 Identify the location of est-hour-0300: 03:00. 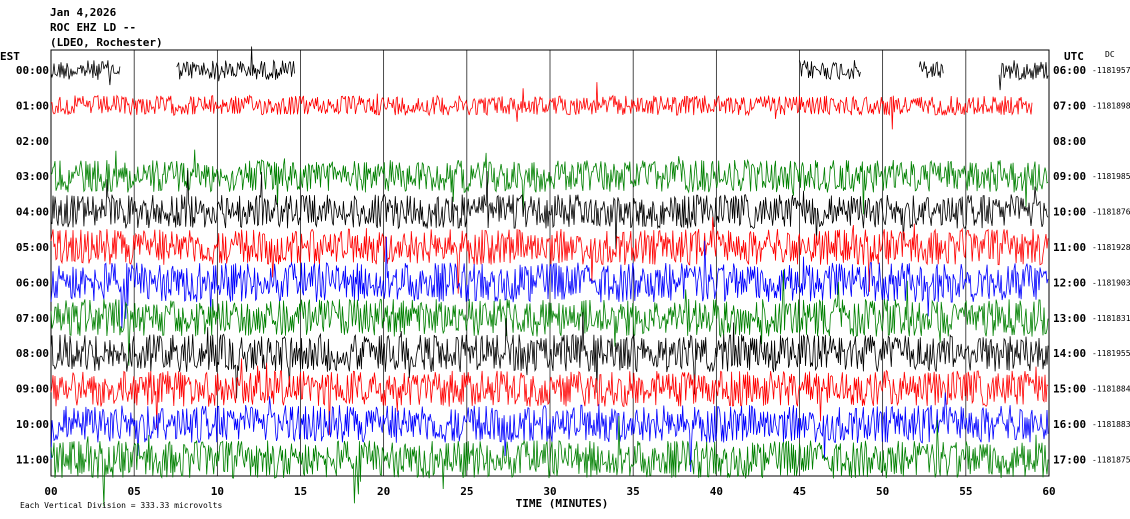
(32, 176).